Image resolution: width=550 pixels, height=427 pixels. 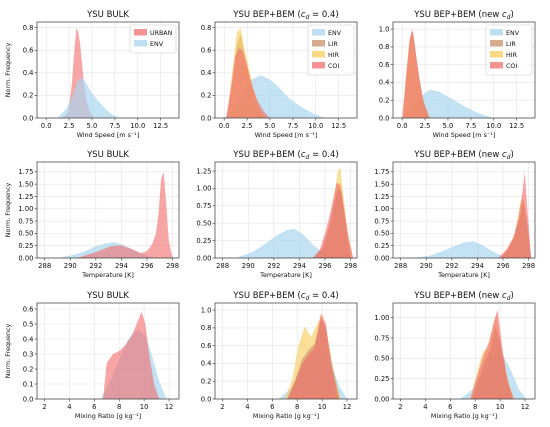 I want to click on y-tick-label: 1.25, so click(x=203, y=171).